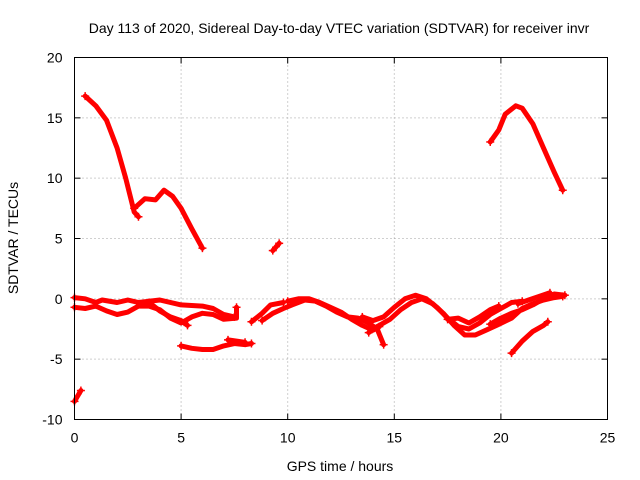  Describe the element at coordinates (78, 396) in the screenshot. I see `series-a` at that location.